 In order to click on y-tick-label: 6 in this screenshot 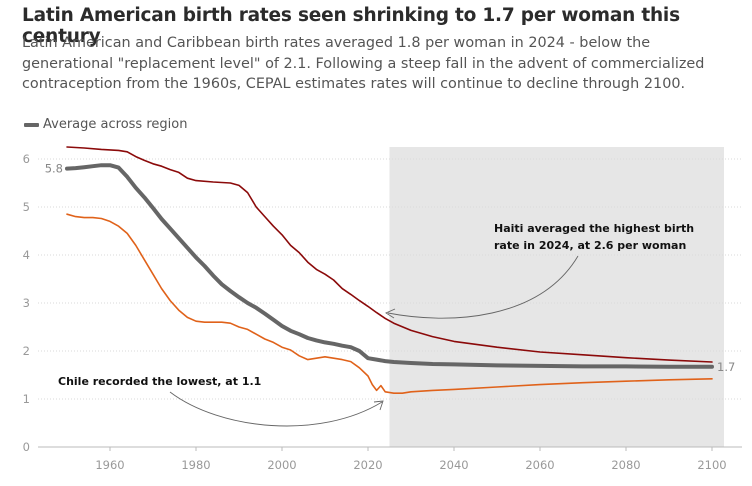, I will do `click(26, 159)`.